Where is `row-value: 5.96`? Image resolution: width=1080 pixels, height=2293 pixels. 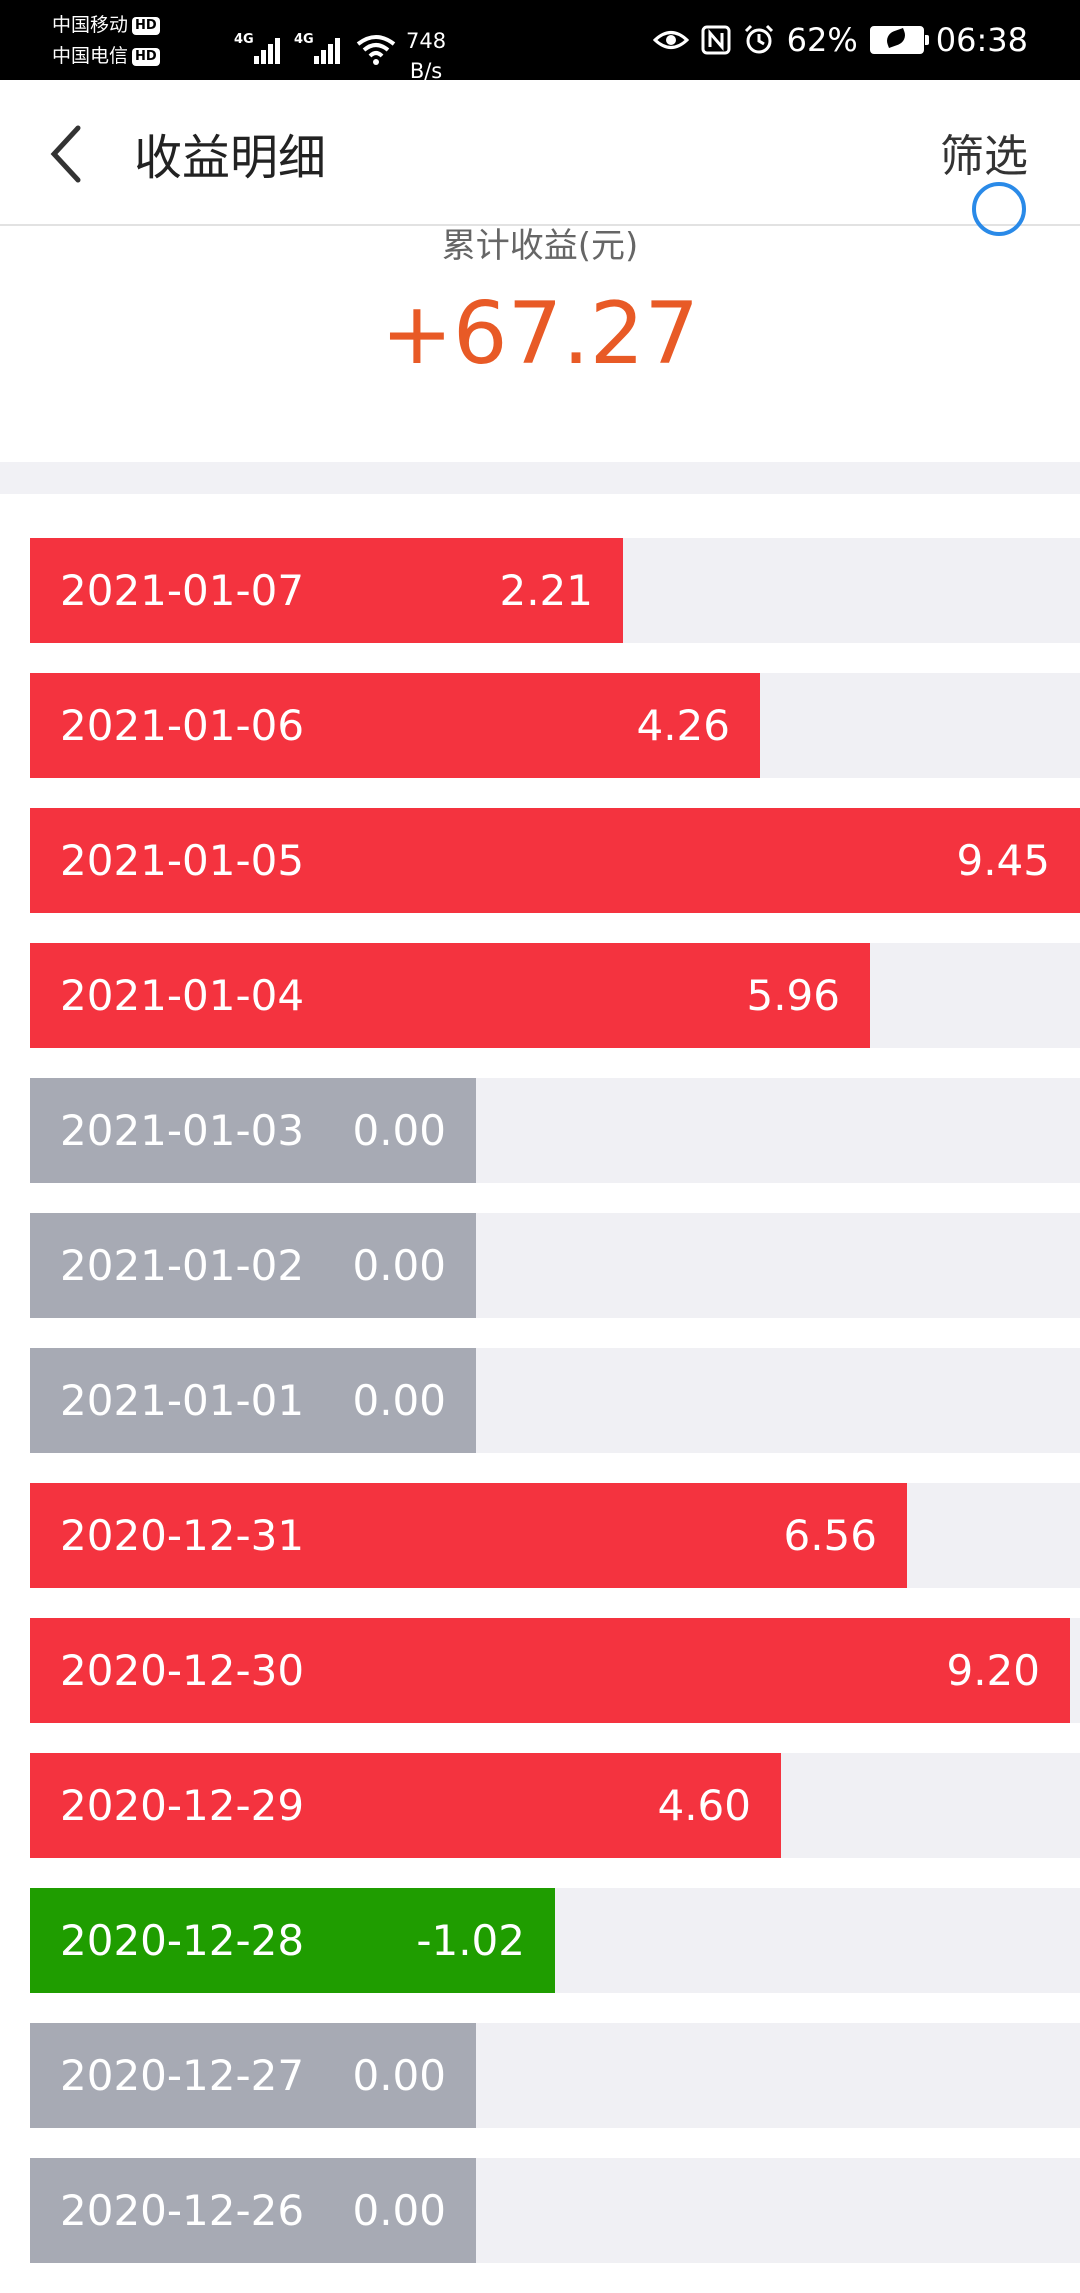 row-value: 5.96 is located at coordinates (793, 995).